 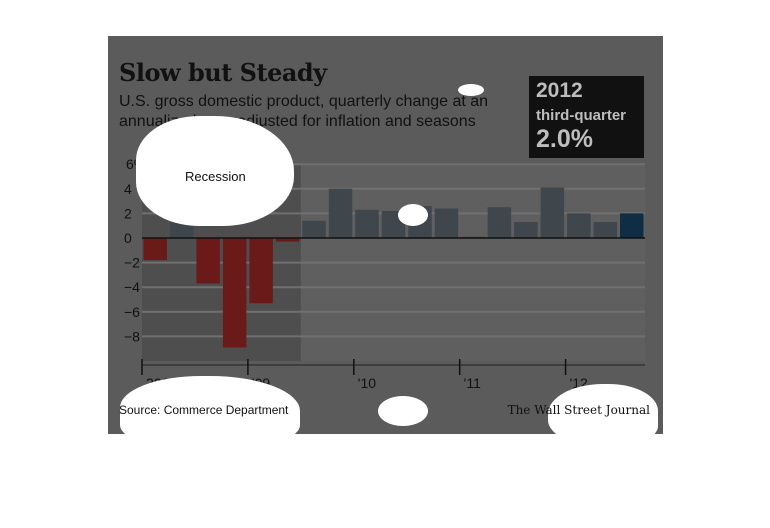 What do you see at coordinates (552, 212) in the screenshot?
I see `bar-2011-q4` at bounding box center [552, 212].